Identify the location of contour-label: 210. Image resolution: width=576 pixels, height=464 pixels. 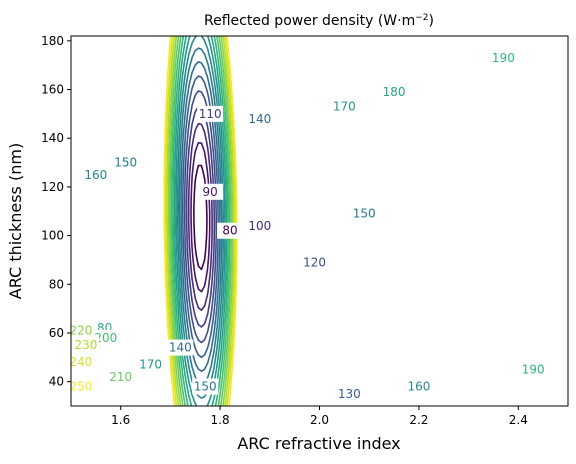
(120, 377).